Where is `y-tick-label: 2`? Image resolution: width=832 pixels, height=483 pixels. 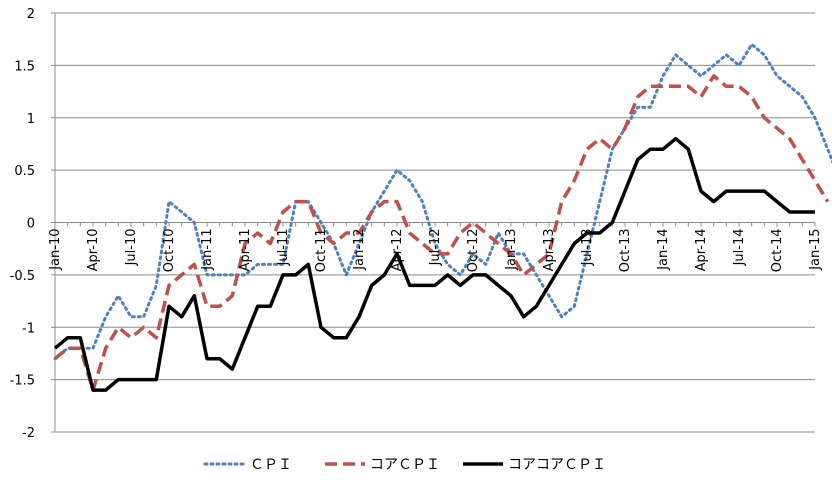 y-tick-label: 2 is located at coordinates (31, 14).